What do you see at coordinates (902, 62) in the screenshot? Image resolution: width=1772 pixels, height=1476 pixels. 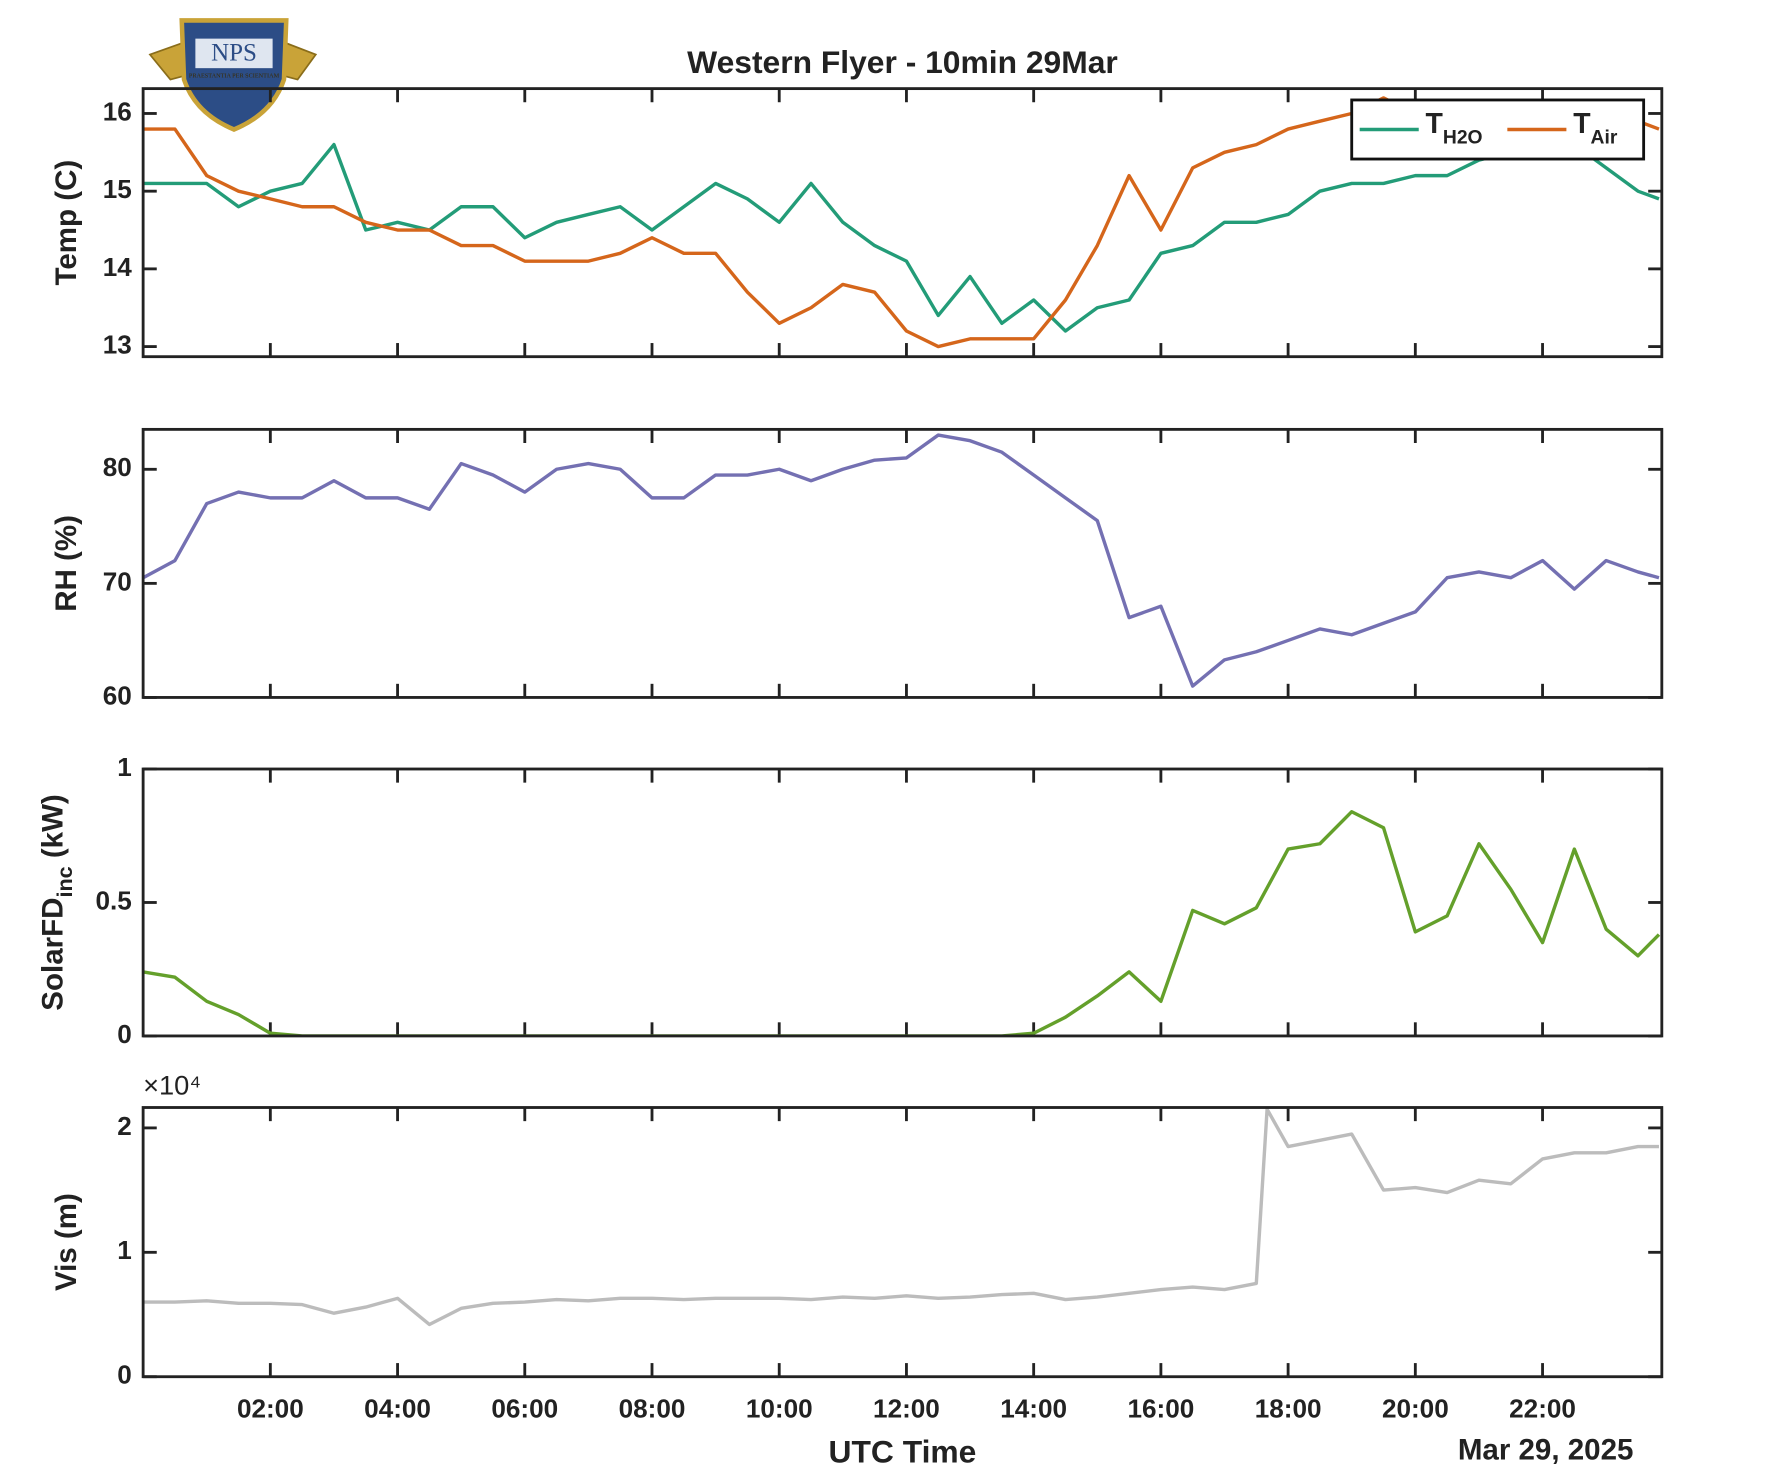 I see `chart-title: Western Flyer - 10min 29Mar` at bounding box center [902, 62].